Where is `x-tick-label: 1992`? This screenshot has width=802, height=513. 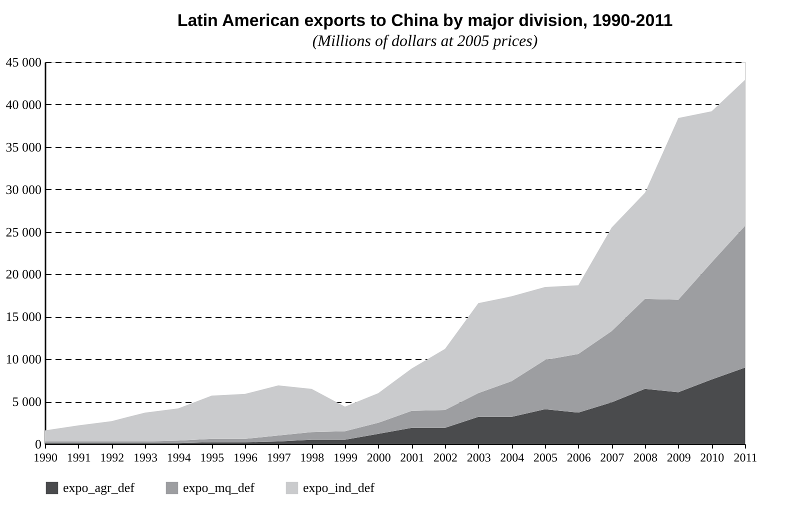 x-tick-label: 1992 is located at coordinates (112, 457).